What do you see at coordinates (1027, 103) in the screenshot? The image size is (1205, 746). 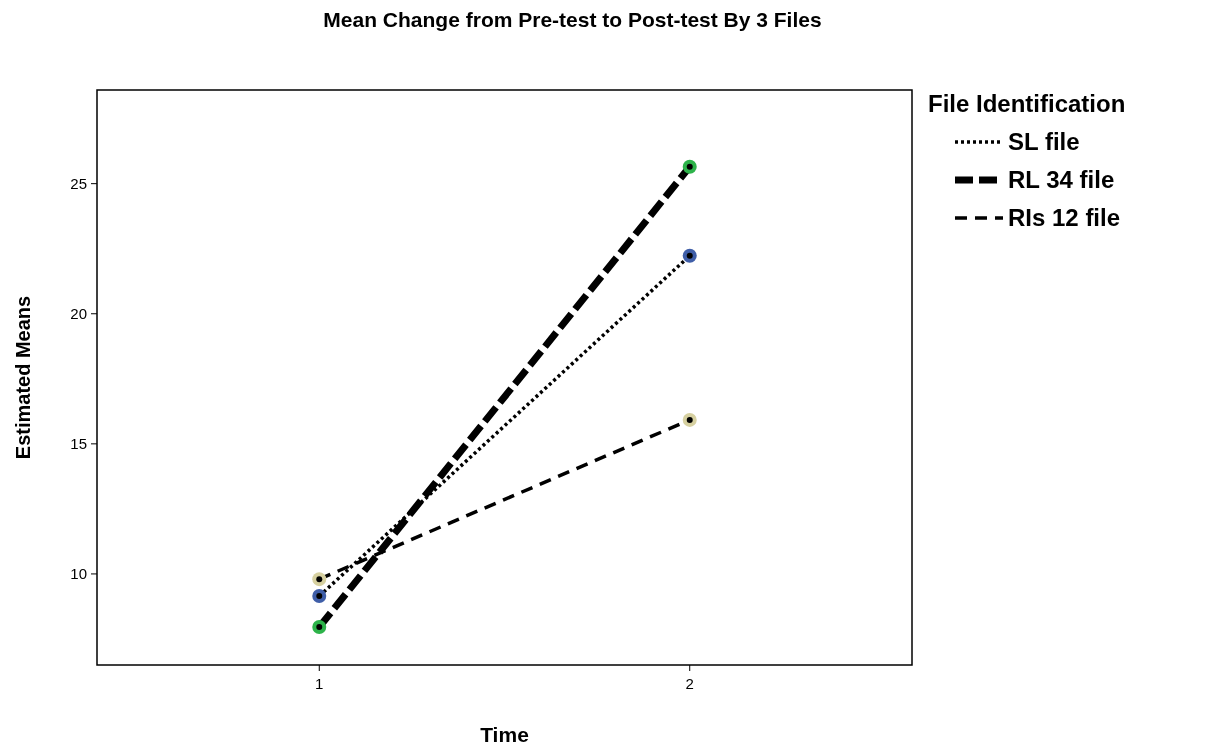 I see `legend-title: File Identification` at bounding box center [1027, 103].